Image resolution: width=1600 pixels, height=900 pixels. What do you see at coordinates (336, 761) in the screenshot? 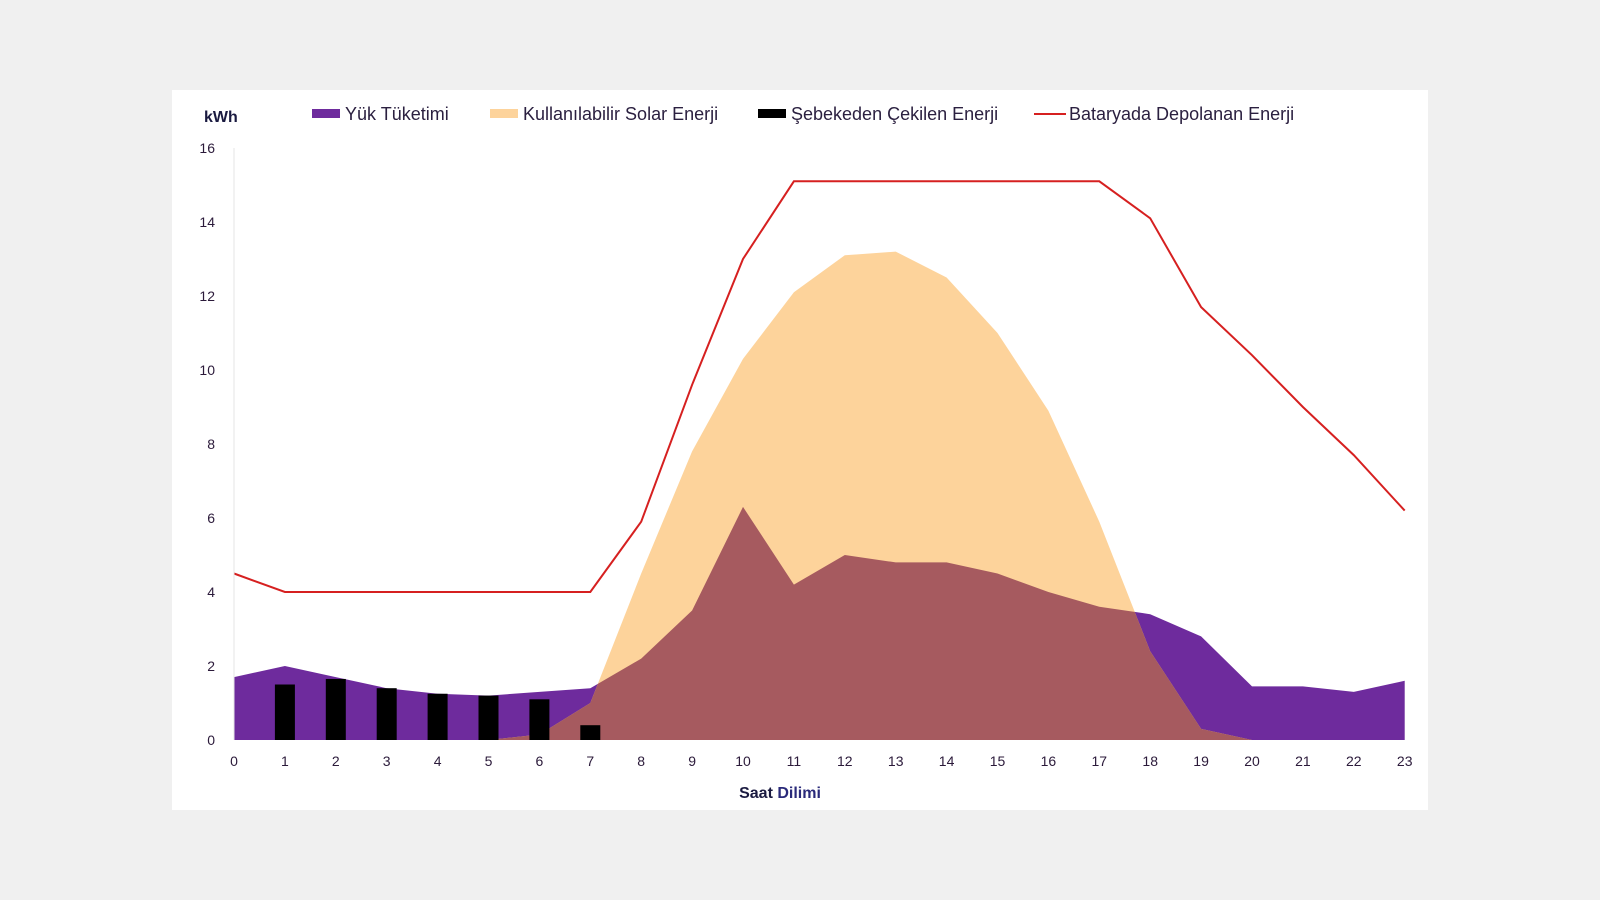
I see `x-tick-label-2: 2` at bounding box center [336, 761].